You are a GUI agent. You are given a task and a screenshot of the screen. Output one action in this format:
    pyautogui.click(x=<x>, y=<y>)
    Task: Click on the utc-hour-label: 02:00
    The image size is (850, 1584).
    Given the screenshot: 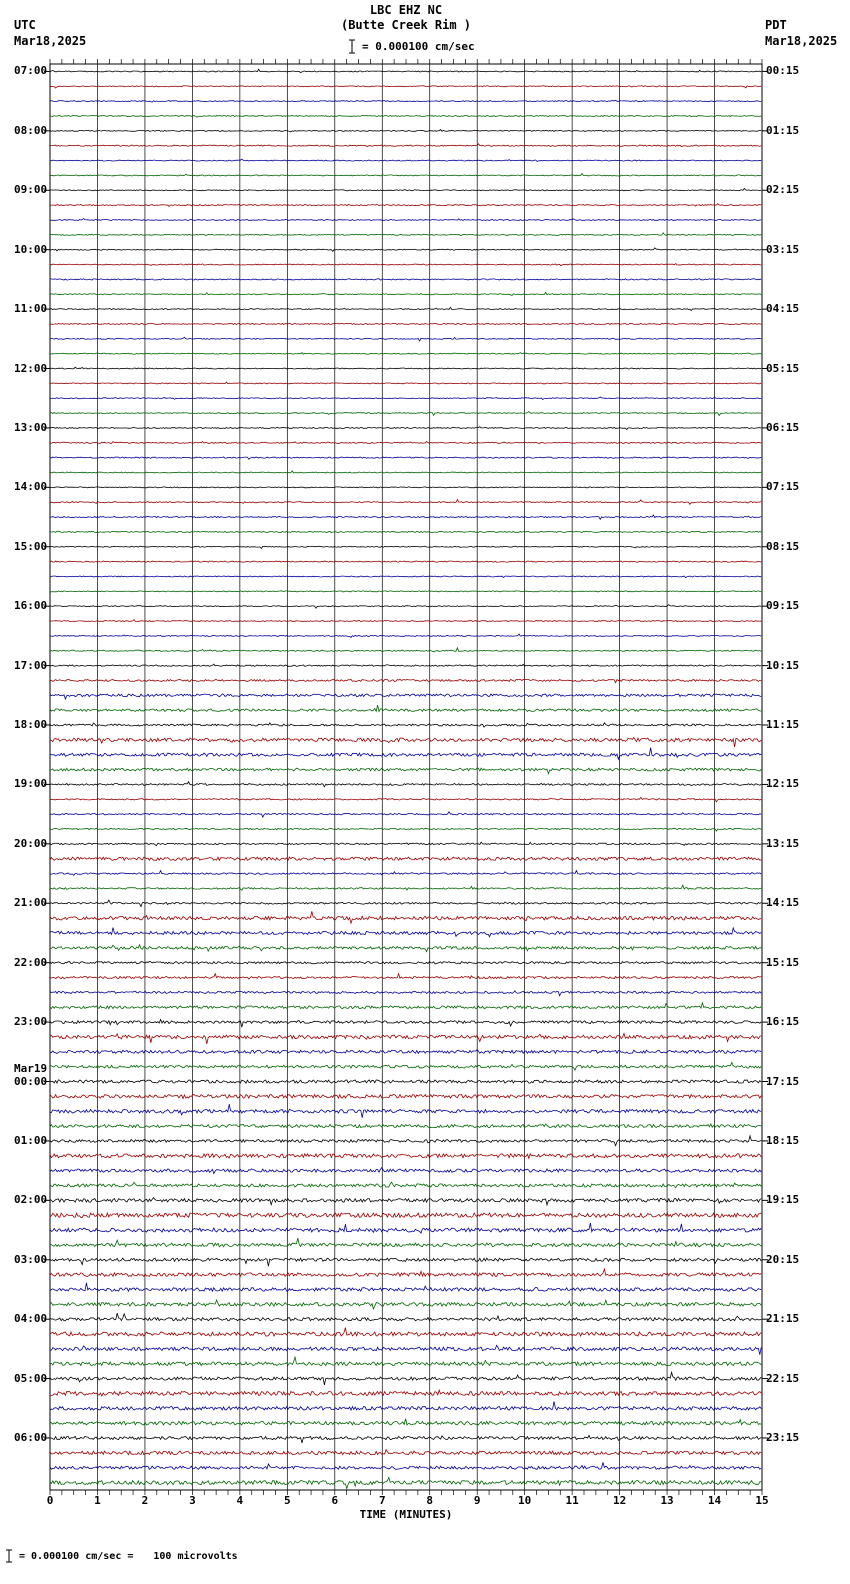 What is the action you would take?
    pyautogui.click(x=31, y=1200)
    